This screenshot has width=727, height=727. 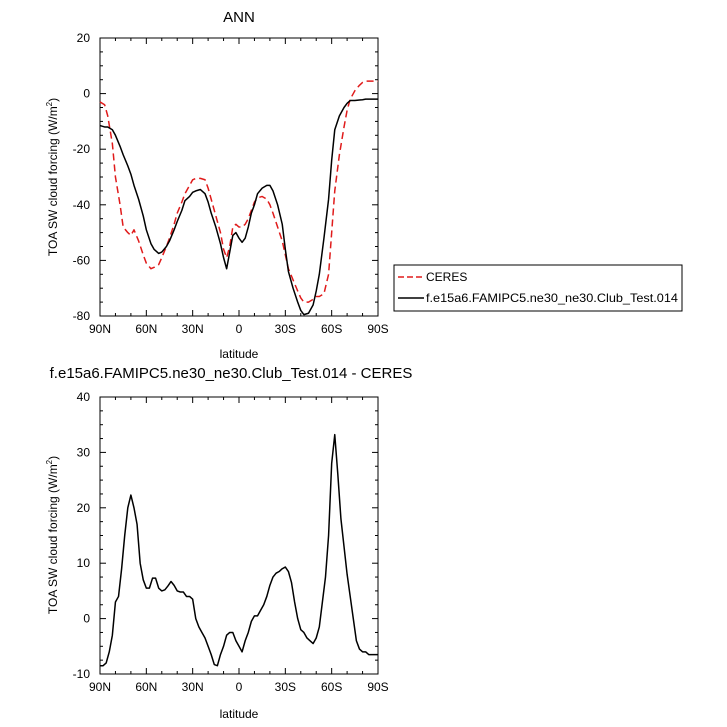 I want to click on bottom-series-line-difference, so click(x=239, y=550).